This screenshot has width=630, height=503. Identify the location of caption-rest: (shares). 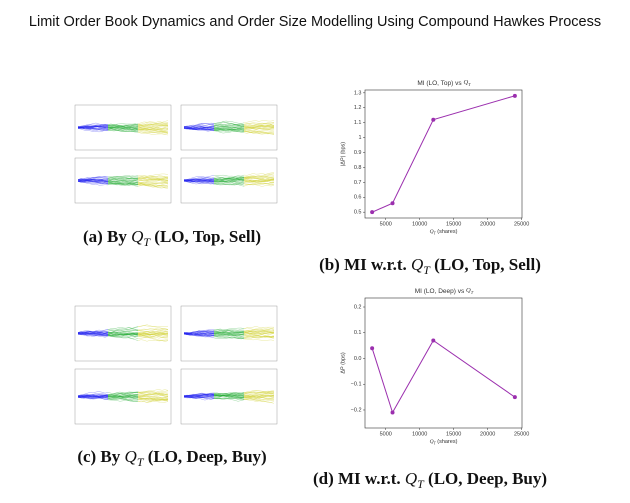
(447, 232).